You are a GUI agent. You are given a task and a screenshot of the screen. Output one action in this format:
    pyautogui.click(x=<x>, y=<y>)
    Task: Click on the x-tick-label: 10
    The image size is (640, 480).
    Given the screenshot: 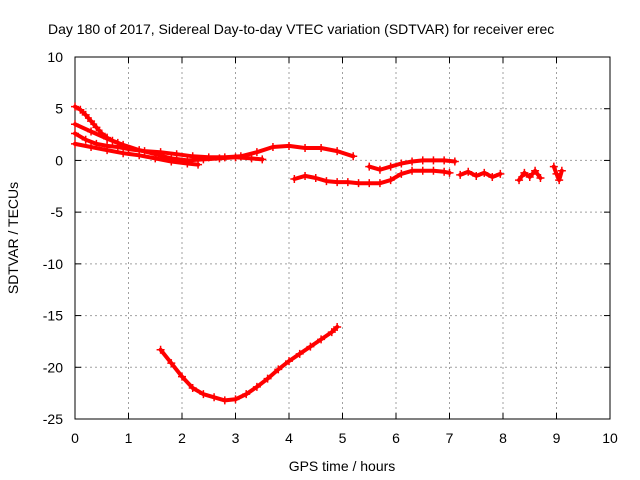 What is the action you would take?
    pyautogui.click(x=610, y=438)
    